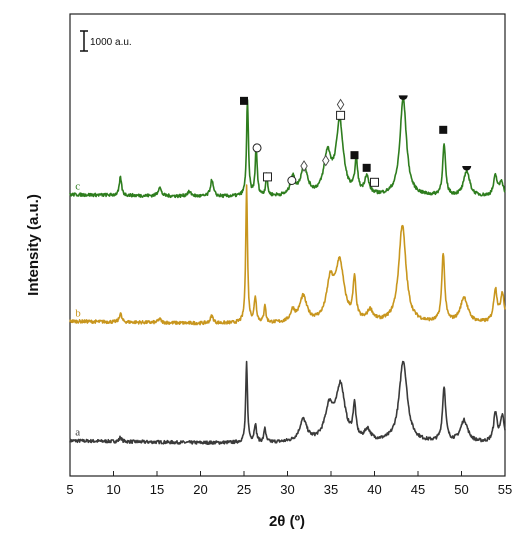 Image resolution: width=531 pixels, height=550 pixels. Describe the element at coordinates (505, 489) in the screenshot. I see `x-tick-label: 55` at that location.